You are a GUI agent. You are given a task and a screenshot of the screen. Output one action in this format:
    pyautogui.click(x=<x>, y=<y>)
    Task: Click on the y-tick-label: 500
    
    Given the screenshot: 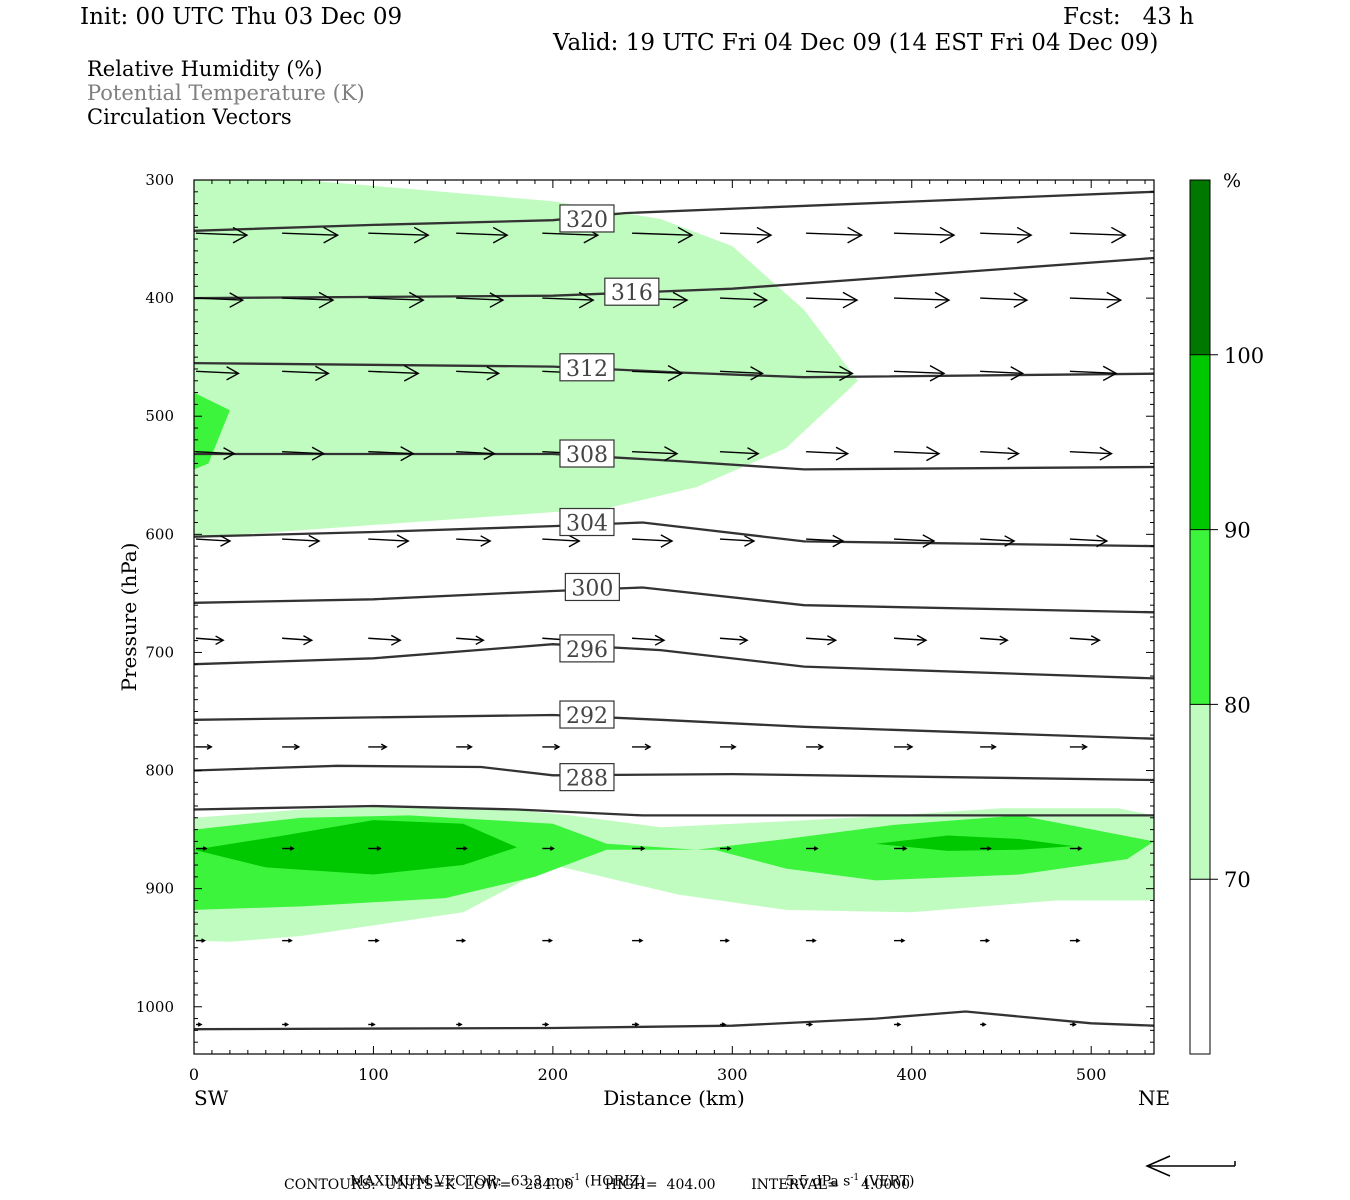 What is the action you would take?
    pyautogui.click(x=159, y=416)
    